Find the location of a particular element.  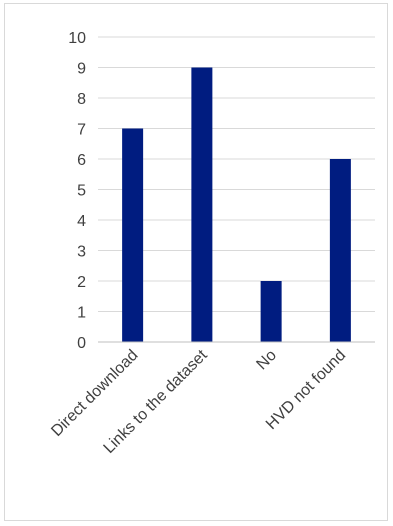

y-tick-label: 0 is located at coordinates (81, 343).